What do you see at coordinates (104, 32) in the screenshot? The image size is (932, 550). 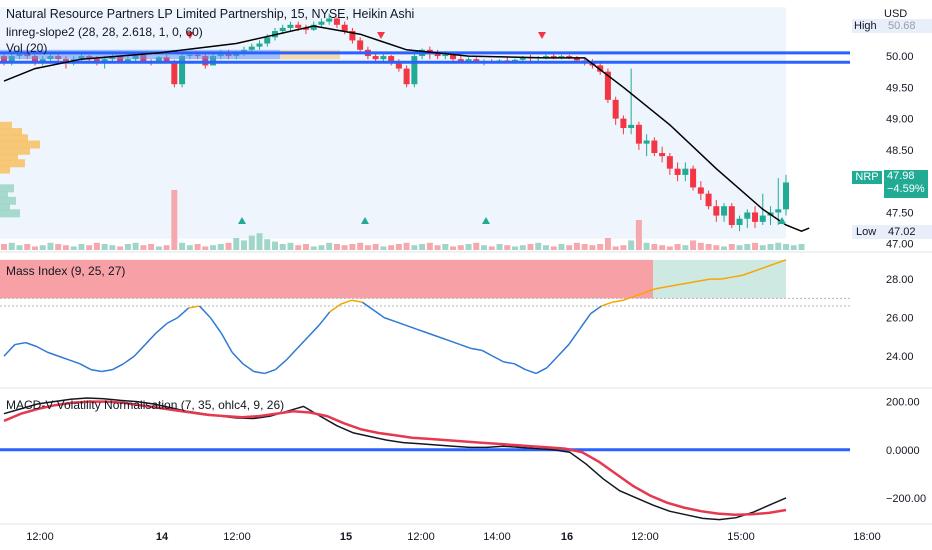 I see `linreg-legend: linreg-slope2 (28, 28, 2.618, 1, 0, 60)` at bounding box center [104, 32].